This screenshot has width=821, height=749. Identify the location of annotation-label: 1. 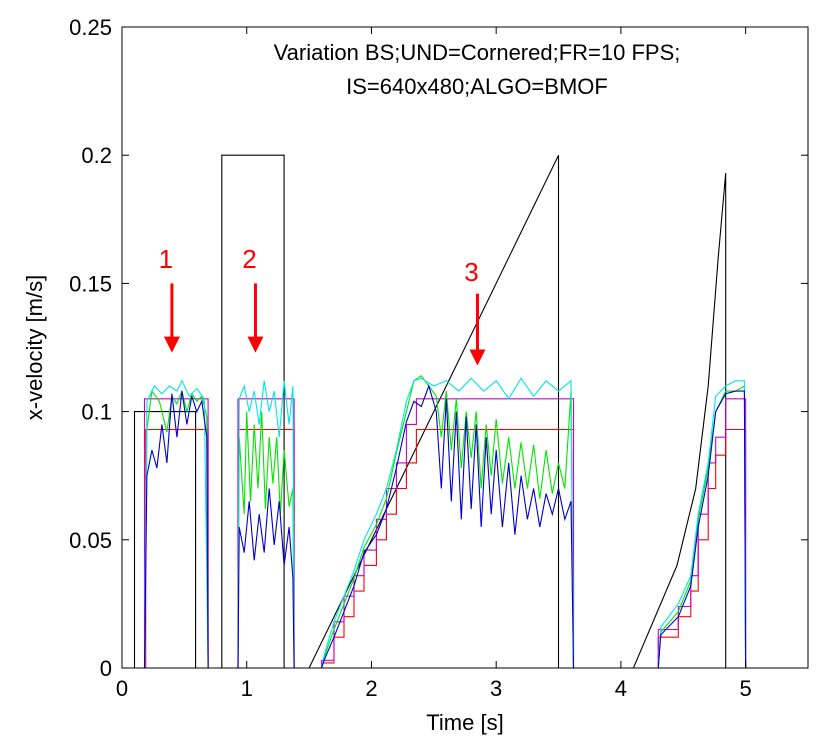
(166, 259).